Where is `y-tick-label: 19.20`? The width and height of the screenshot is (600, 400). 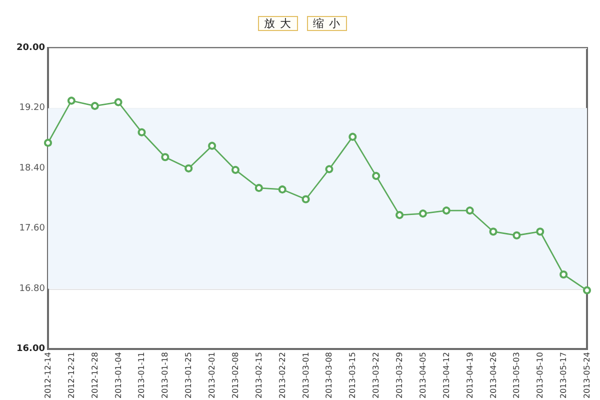 y-tick-label: 19.20 is located at coordinates (32, 108).